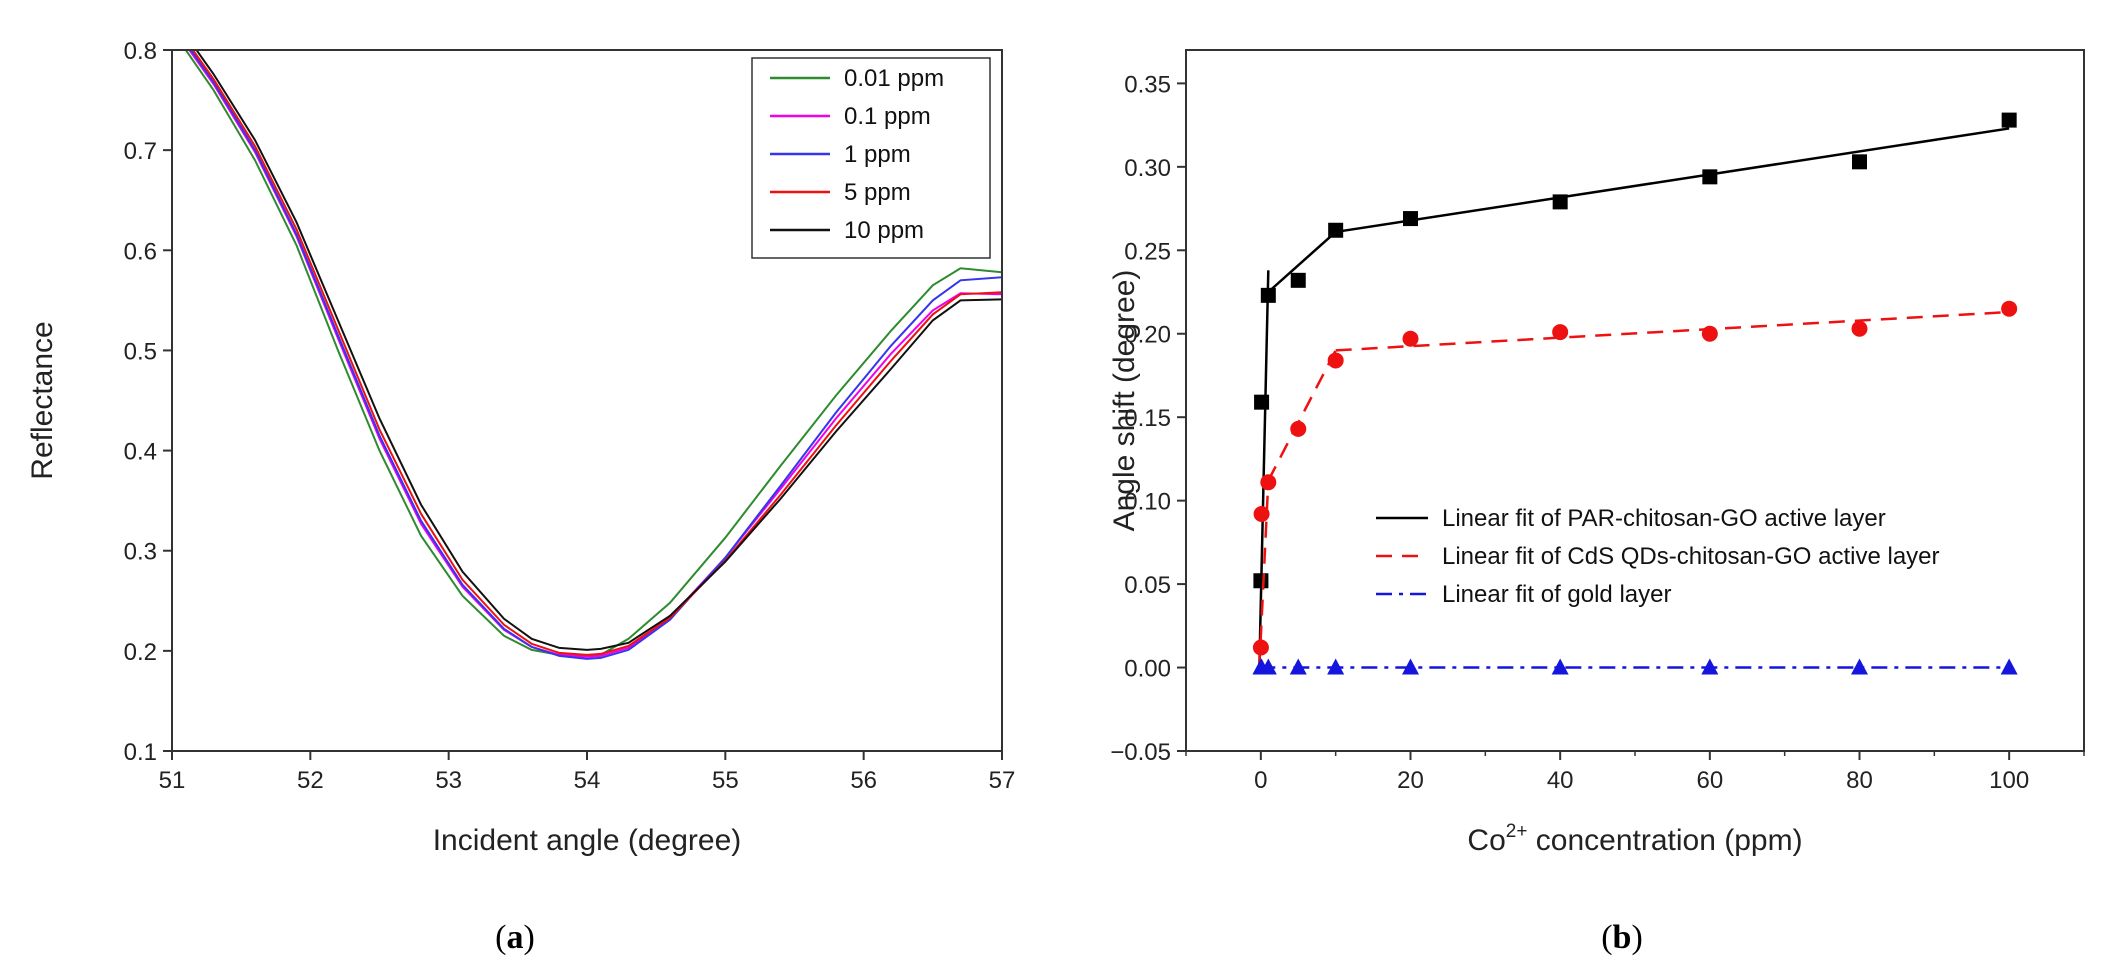 This screenshot has height=977, width=2112. Describe the element at coordinates (1147, 502) in the screenshot. I see `y-tick-label: 0.10` at that location.